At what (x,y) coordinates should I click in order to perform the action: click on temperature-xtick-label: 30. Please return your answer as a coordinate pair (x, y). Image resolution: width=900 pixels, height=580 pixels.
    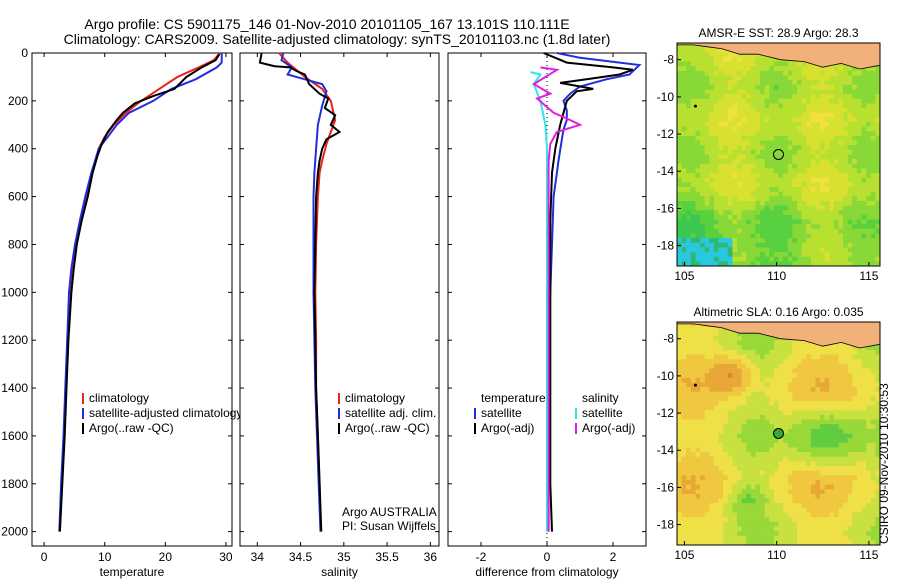
    Looking at the image, I should click on (226, 557).